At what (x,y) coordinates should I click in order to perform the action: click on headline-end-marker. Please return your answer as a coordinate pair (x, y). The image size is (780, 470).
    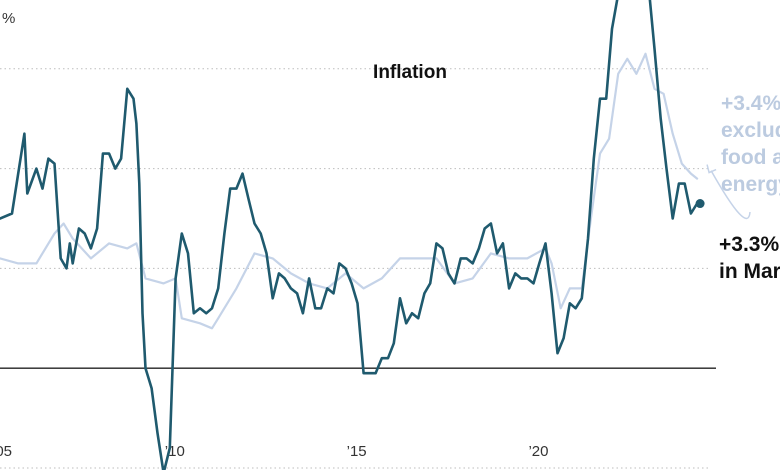
    Looking at the image, I should click on (700, 204).